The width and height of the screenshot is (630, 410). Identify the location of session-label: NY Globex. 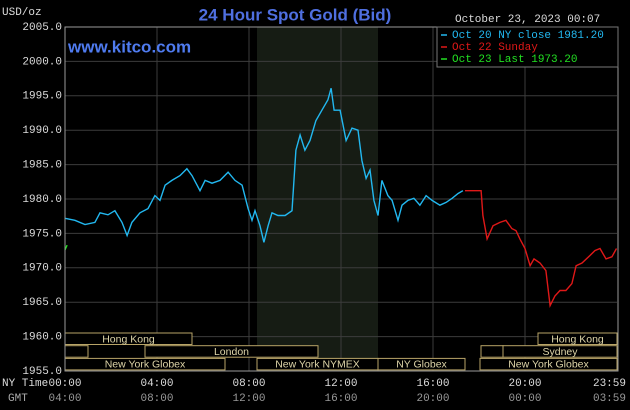
(421, 365).